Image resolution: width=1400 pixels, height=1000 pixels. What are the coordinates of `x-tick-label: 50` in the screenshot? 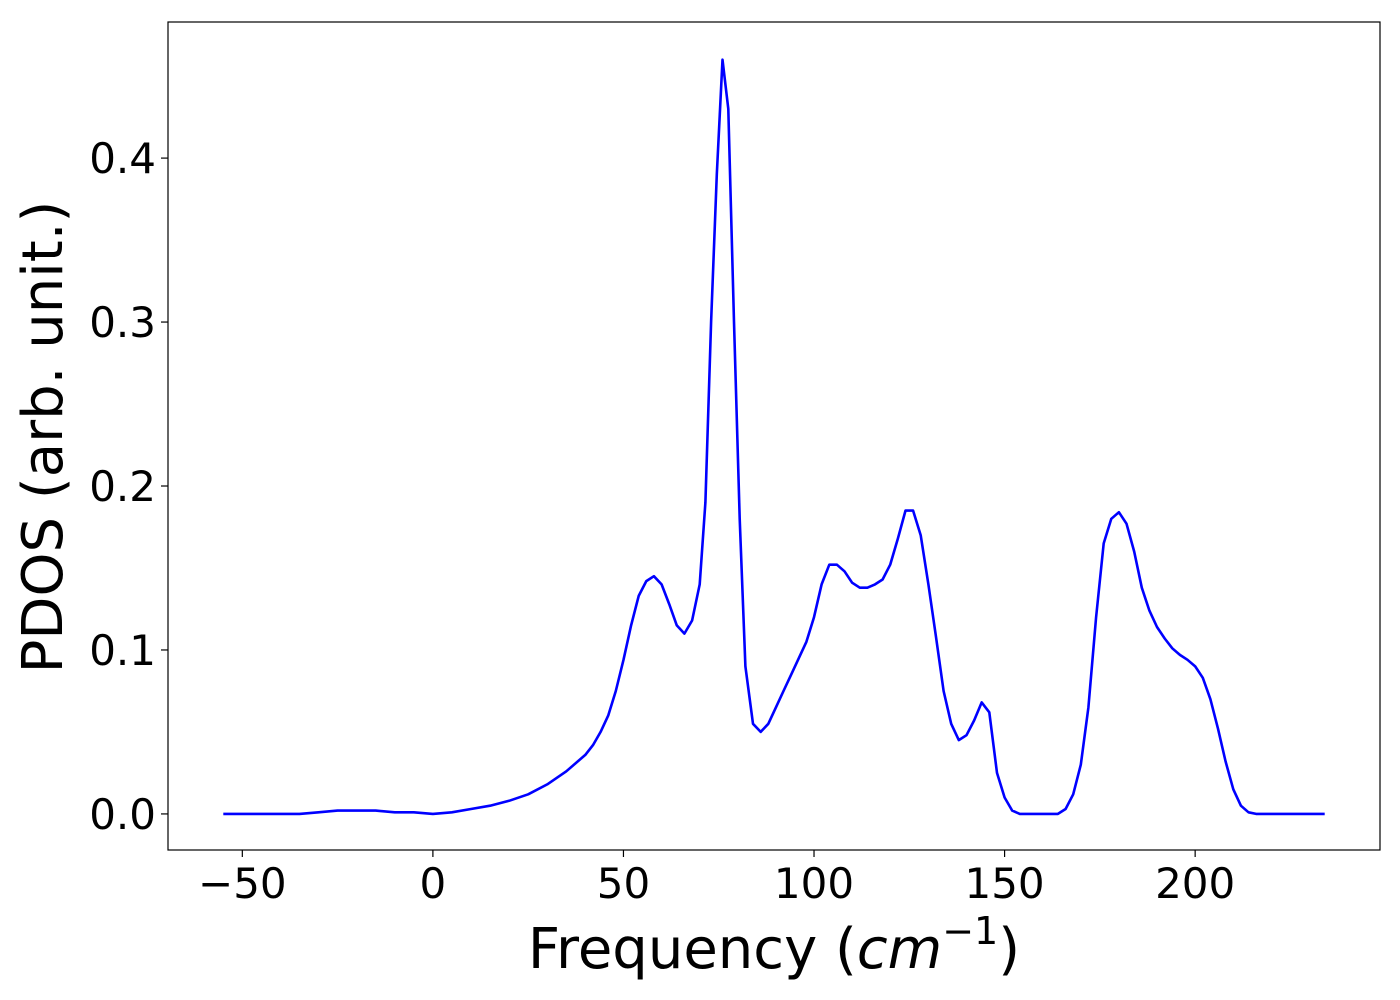 It's located at (623, 883).